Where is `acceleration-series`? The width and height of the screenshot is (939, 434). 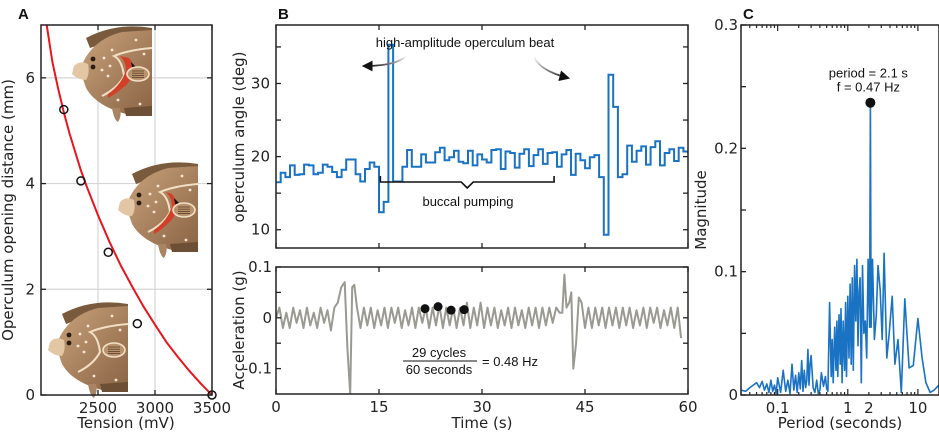
acceleration-series is located at coordinates (479, 333).